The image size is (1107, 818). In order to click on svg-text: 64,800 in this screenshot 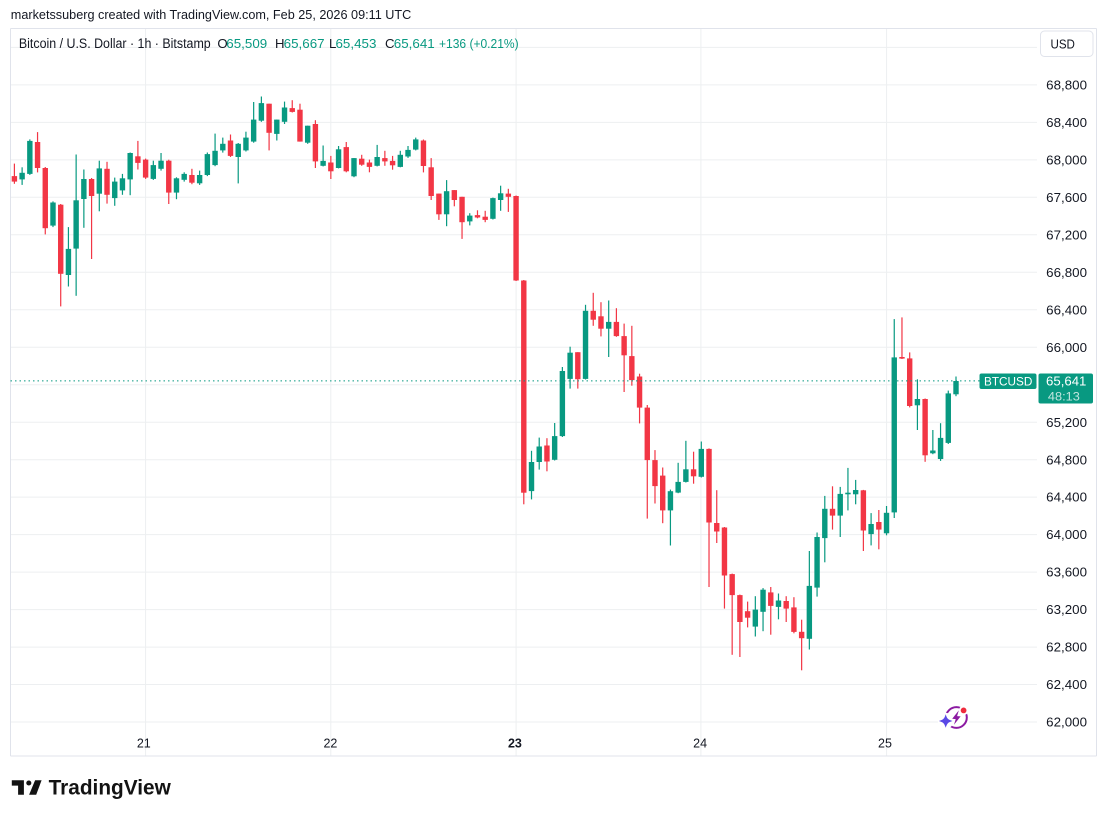, I will do `click(1066, 459)`.